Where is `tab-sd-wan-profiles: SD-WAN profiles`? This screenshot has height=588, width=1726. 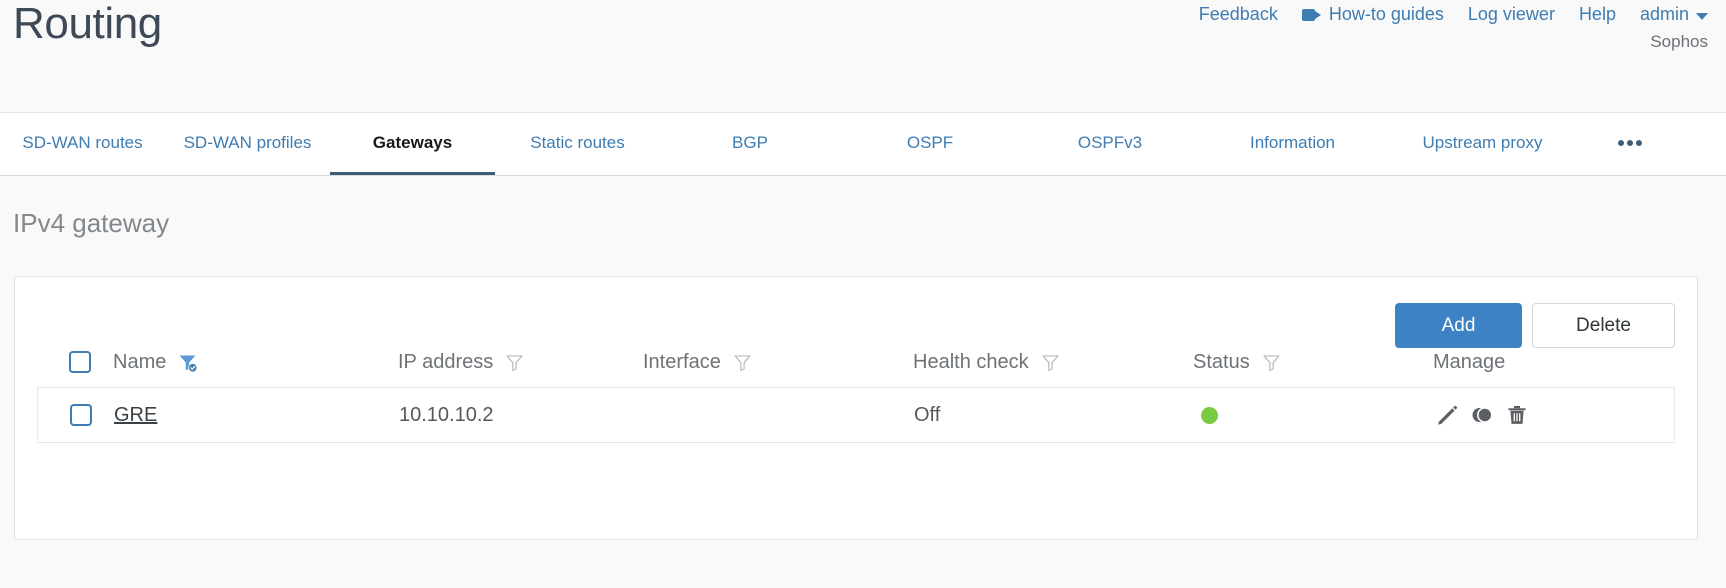
tab-sd-wan-profiles: SD-WAN profiles is located at coordinates (247, 144).